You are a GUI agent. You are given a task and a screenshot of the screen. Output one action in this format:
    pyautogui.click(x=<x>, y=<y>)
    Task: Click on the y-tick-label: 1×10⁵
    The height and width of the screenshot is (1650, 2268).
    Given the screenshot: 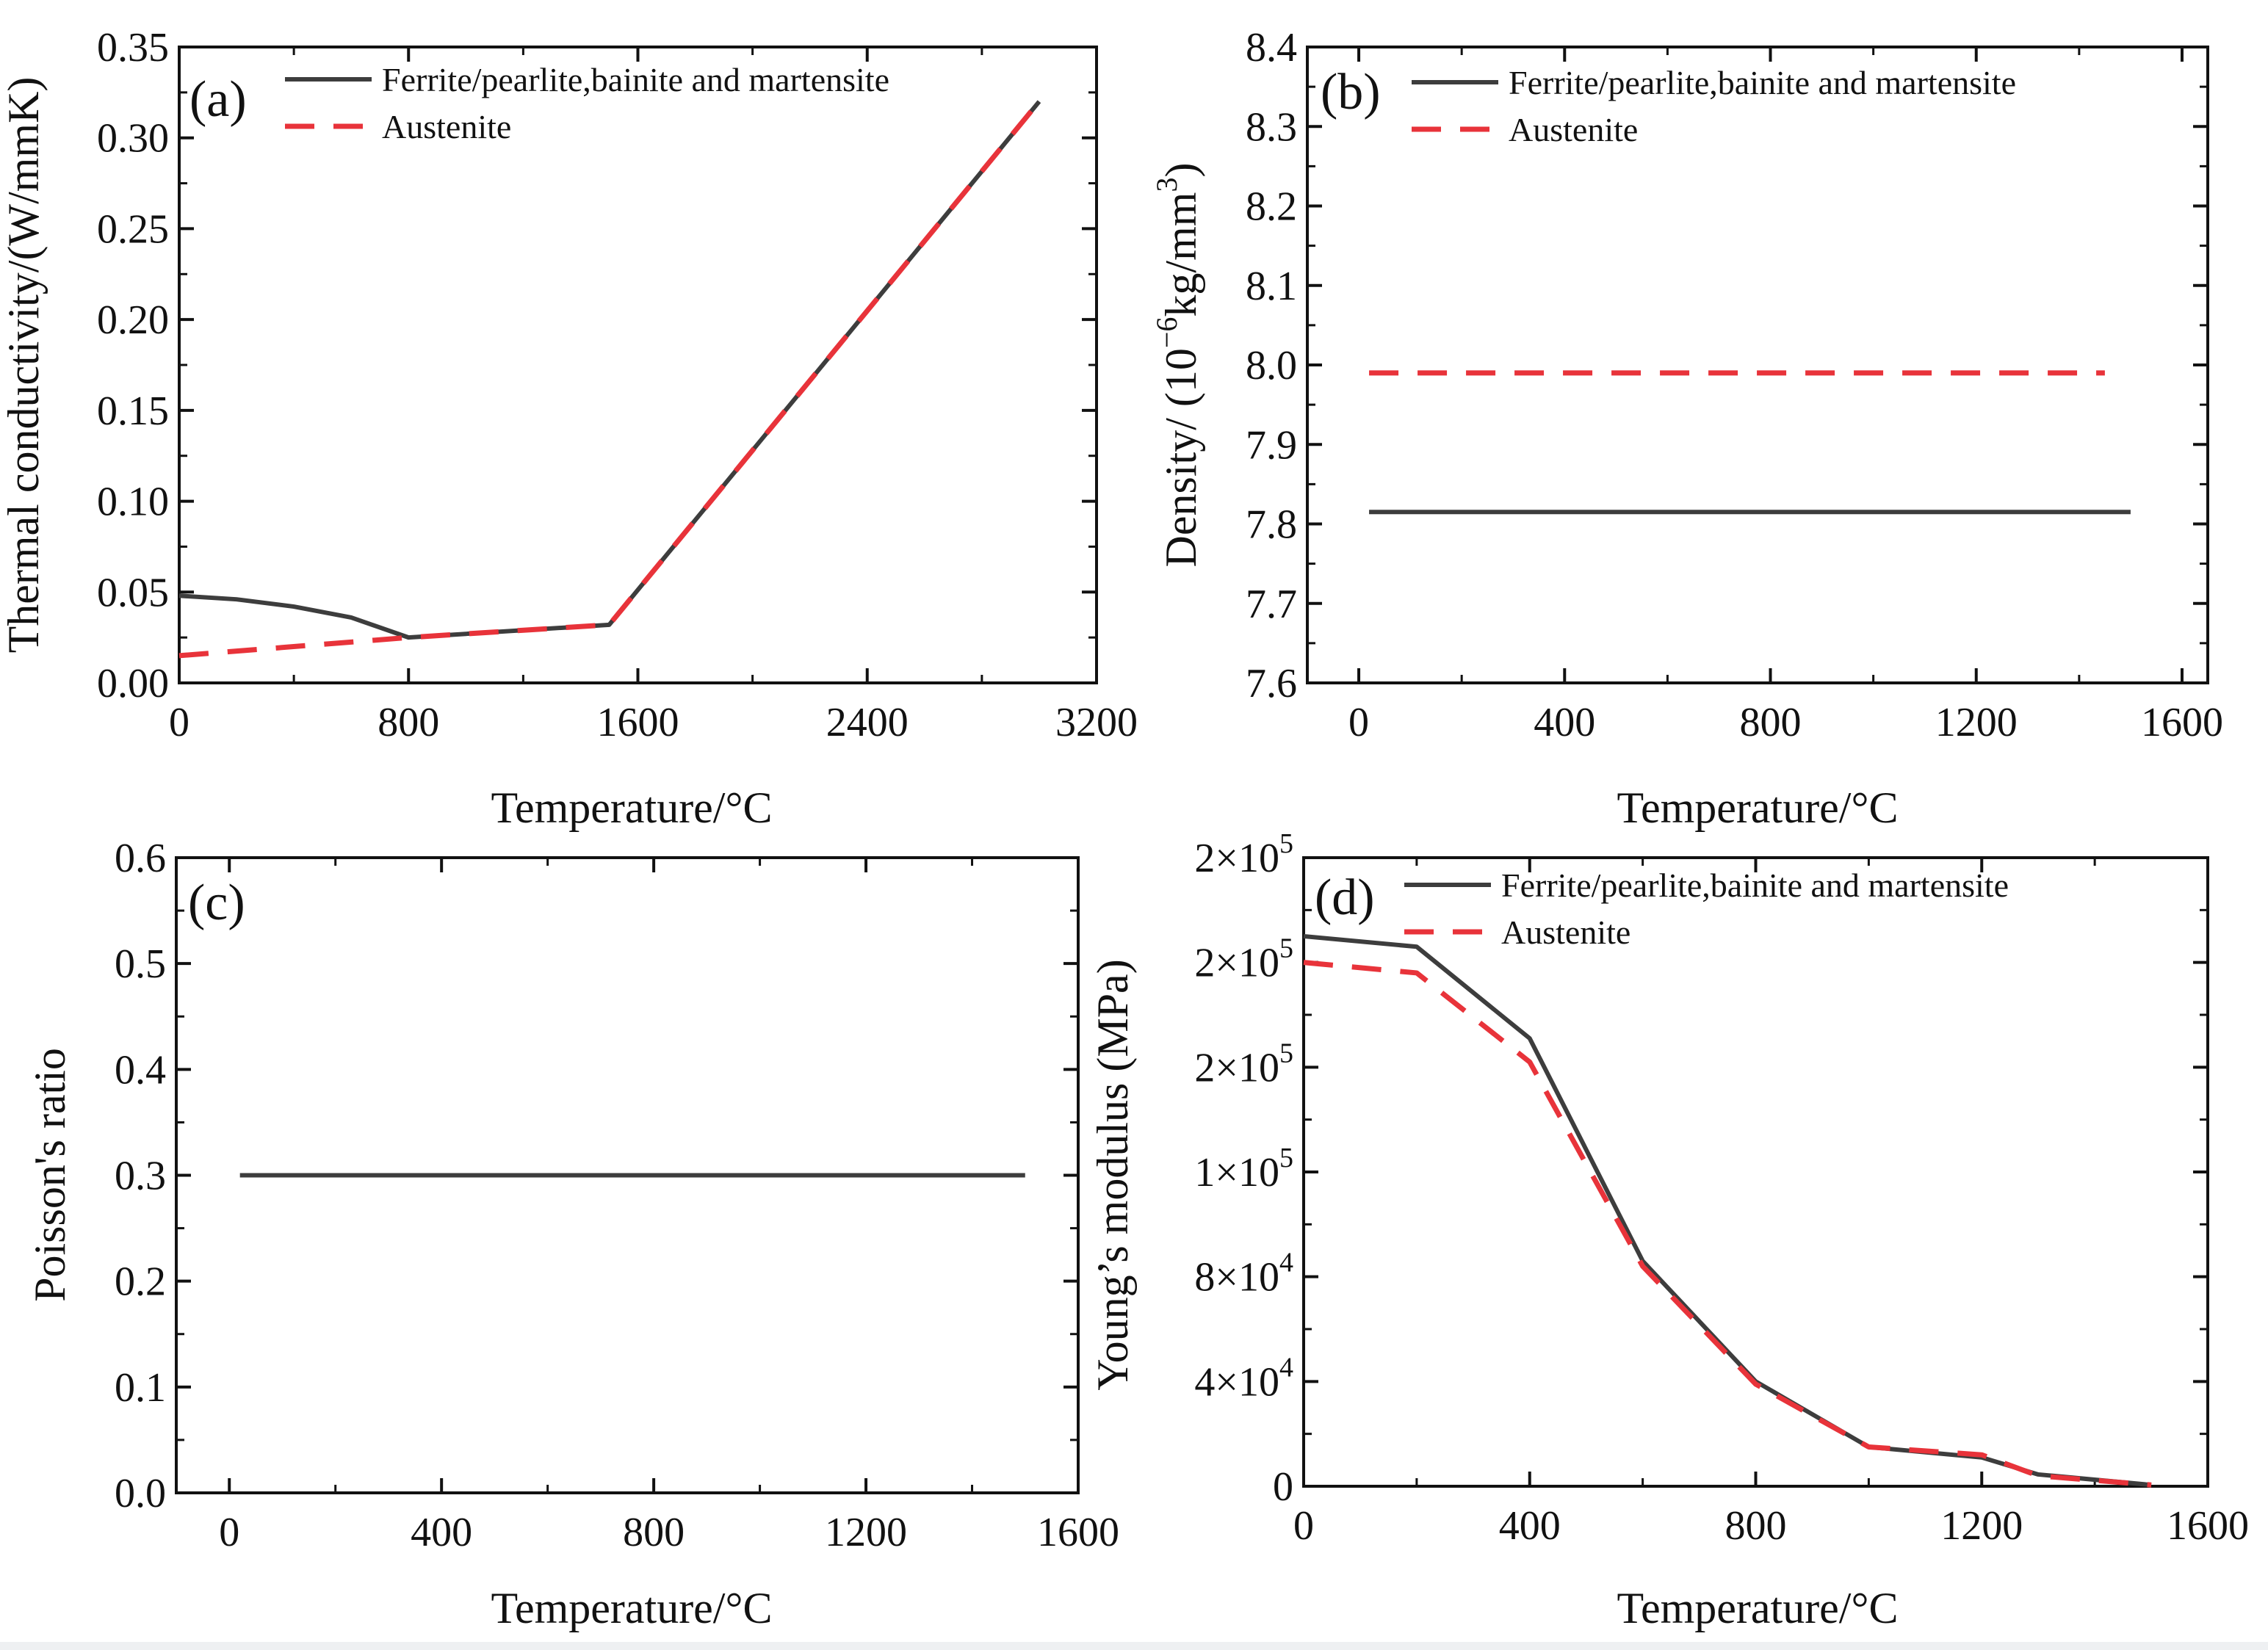 What is the action you would take?
    pyautogui.click(x=1243, y=1169)
    